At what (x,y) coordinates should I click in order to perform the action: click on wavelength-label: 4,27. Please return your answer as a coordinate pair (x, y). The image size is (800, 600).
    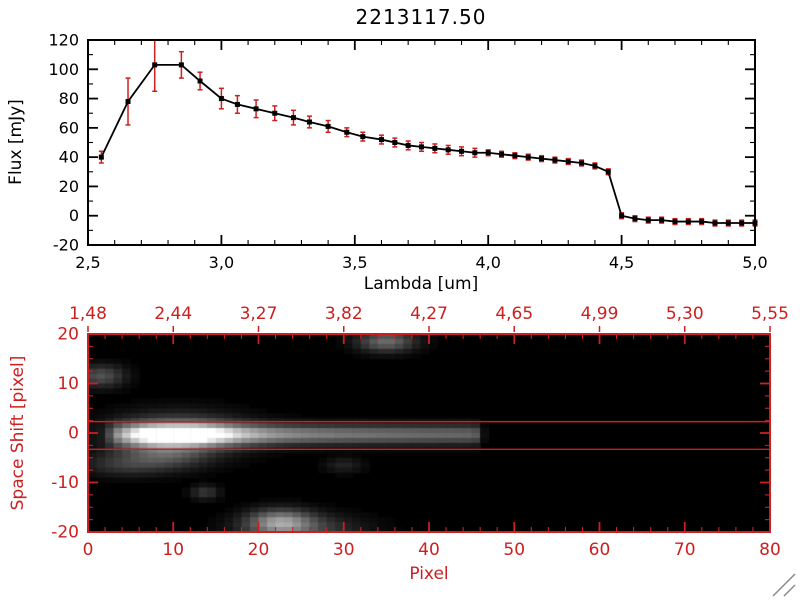
    Looking at the image, I should click on (429, 314).